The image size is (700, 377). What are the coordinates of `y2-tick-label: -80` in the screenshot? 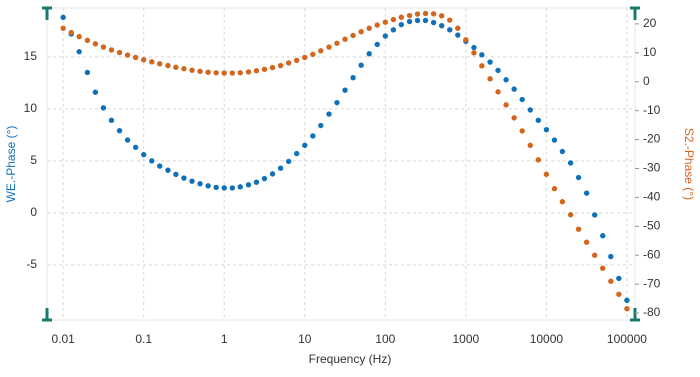 It's located at (652, 312).